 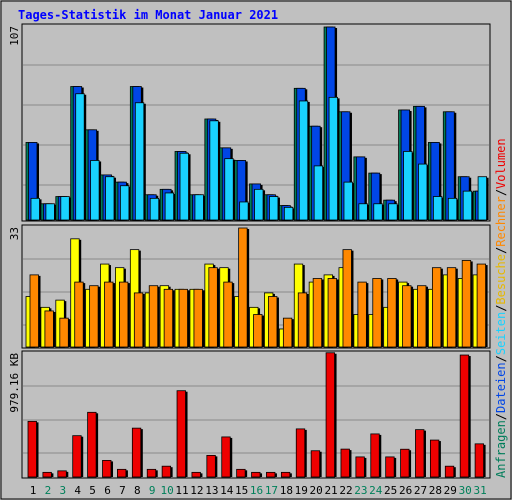 What do you see at coordinates (301, 490) in the screenshot?
I see `day-label-19: 19` at bounding box center [301, 490].